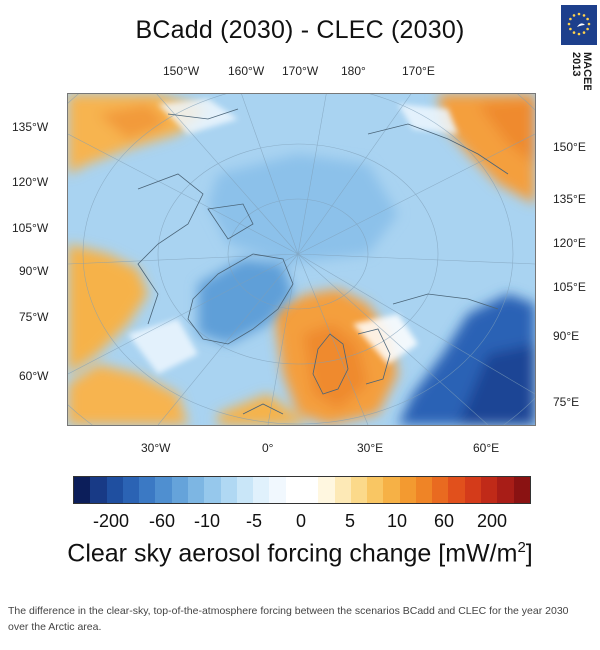 The height and width of the screenshot is (650, 600). I want to click on colorbar, so click(302, 490).